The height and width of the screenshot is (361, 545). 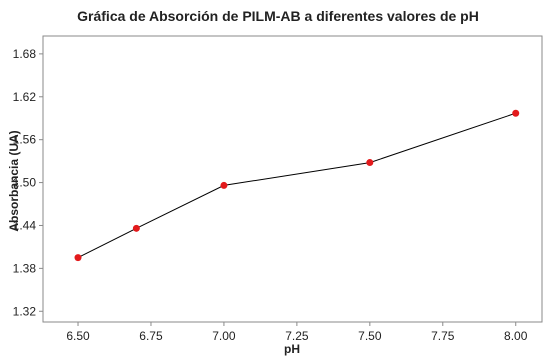 I want to click on x-tick-label: 7.25, so click(x=297, y=336).